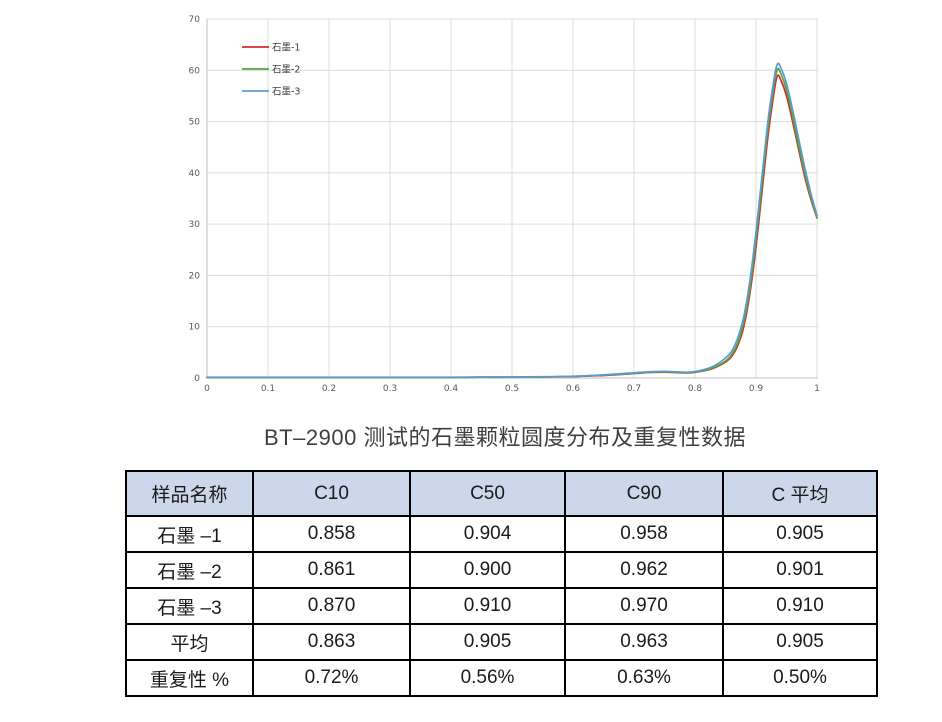  What do you see at coordinates (487, 534) in the screenshot?
I see `cell-value: 0.904` at bounding box center [487, 534].